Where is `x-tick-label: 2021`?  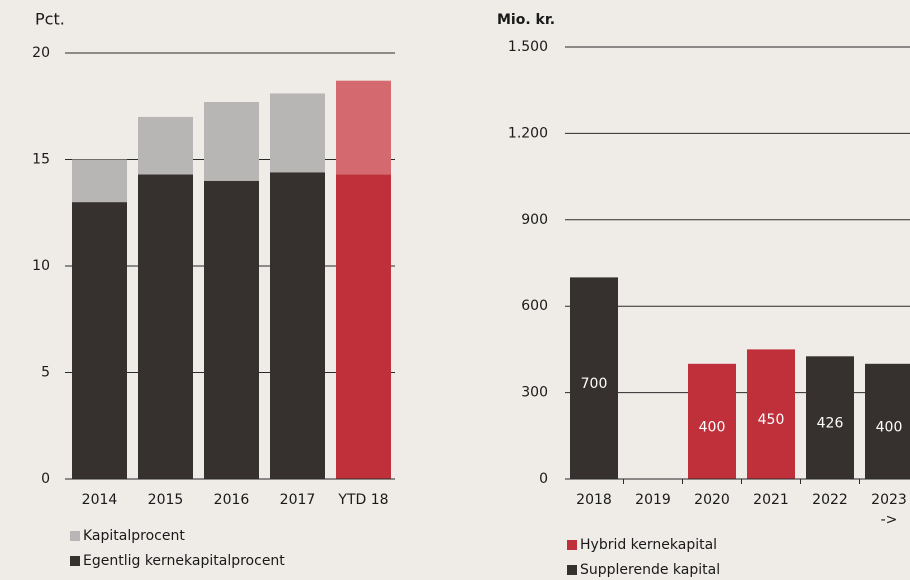
x-tick-label: 2021 is located at coordinates (771, 500).